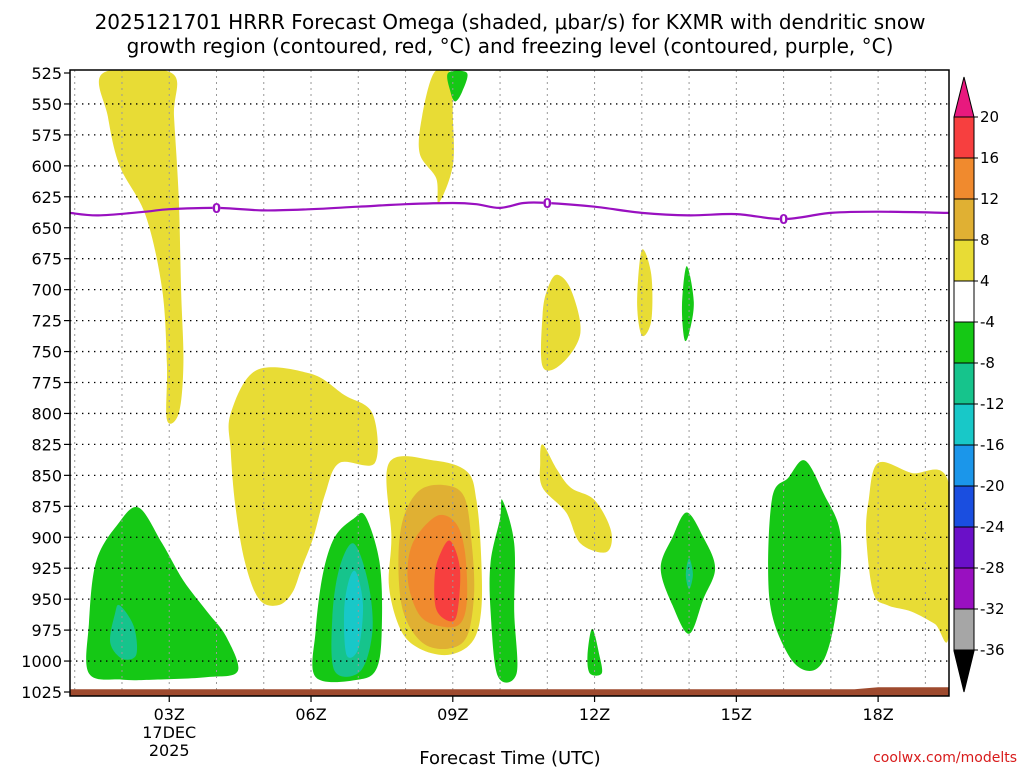 The image size is (1024, 768). What do you see at coordinates (46, 444) in the screenshot?
I see `y-tick-label: 825` at bounding box center [46, 444].